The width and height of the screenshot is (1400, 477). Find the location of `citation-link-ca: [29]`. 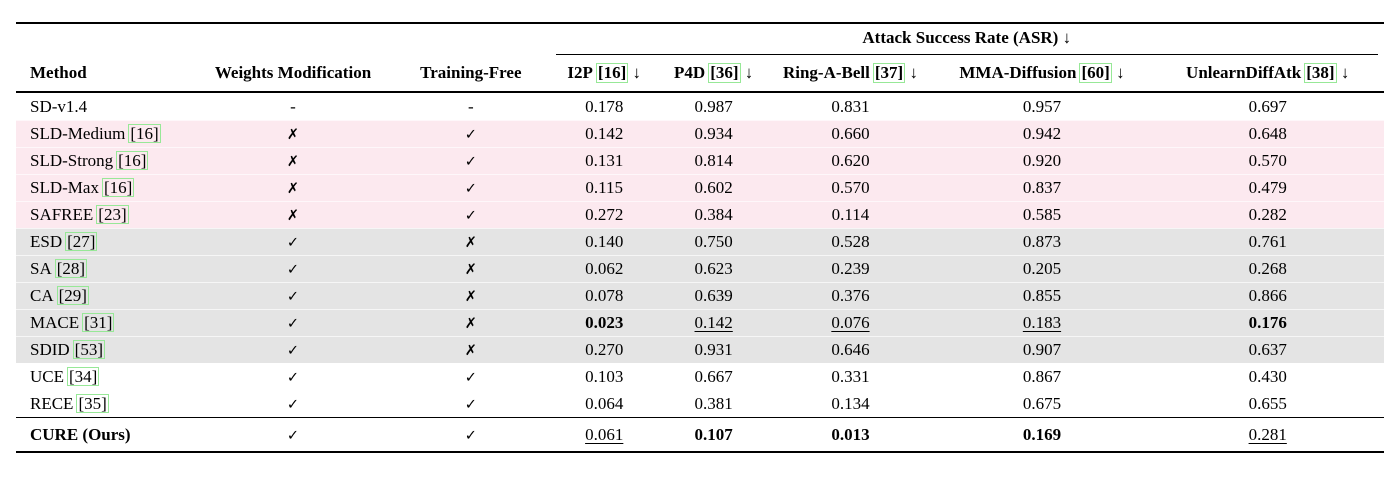

citation-link-ca: [29] is located at coordinates (72, 295).